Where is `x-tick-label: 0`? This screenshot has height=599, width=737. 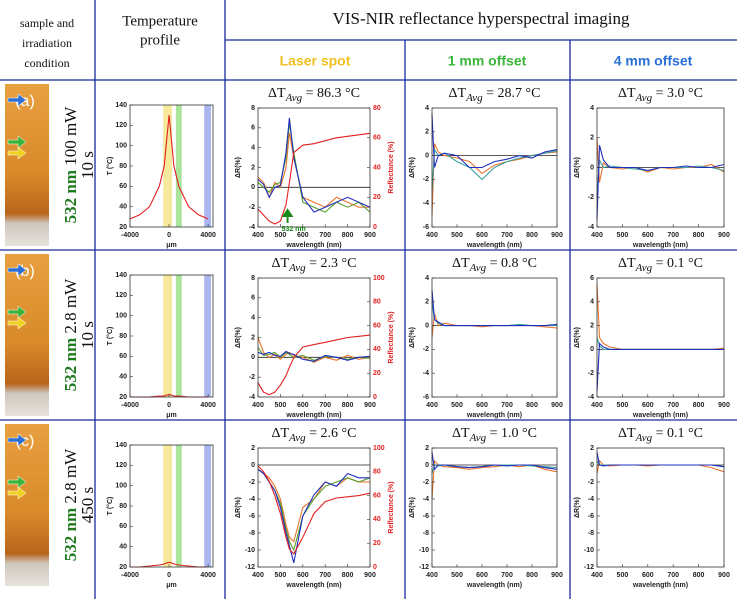 x-tick-label: 0 is located at coordinates (169, 405).